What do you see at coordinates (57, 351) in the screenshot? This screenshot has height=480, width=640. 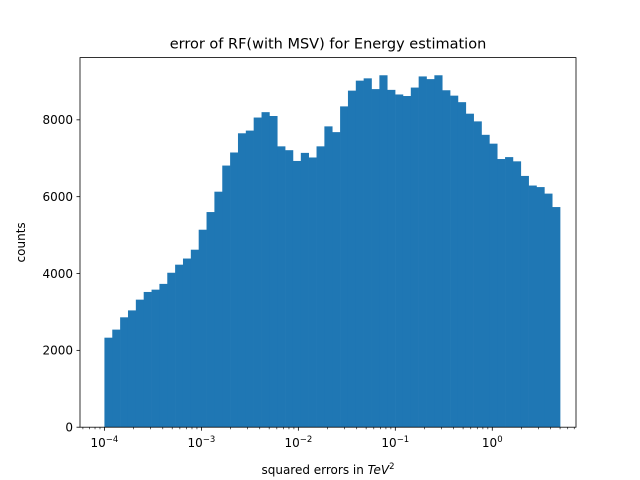 I see `y-tick-label: 2000` at bounding box center [57, 351].